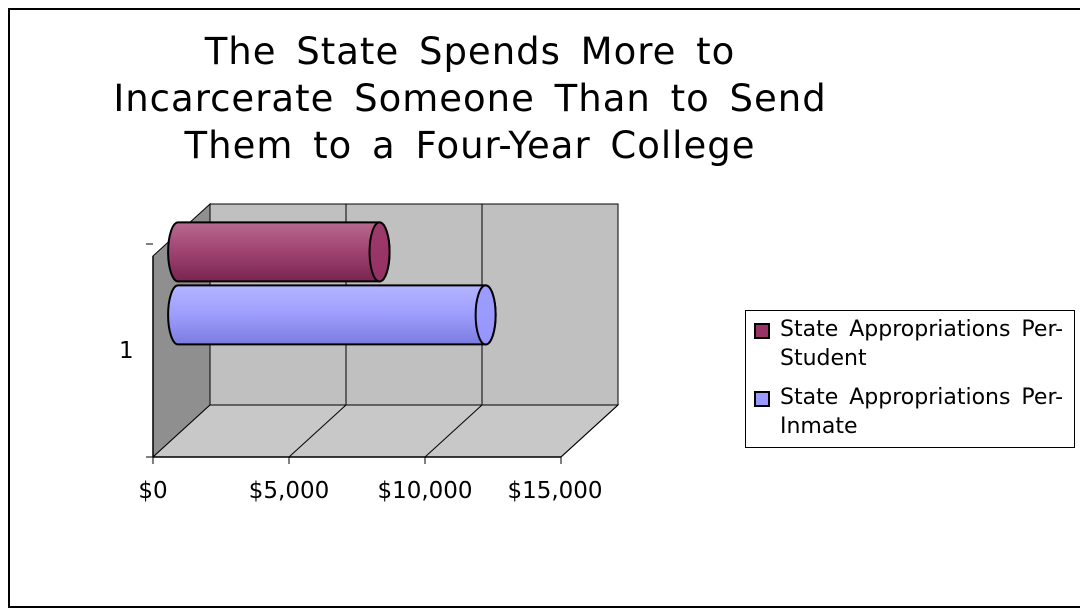  I want to click on bar-1-cap, so click(485, 315).